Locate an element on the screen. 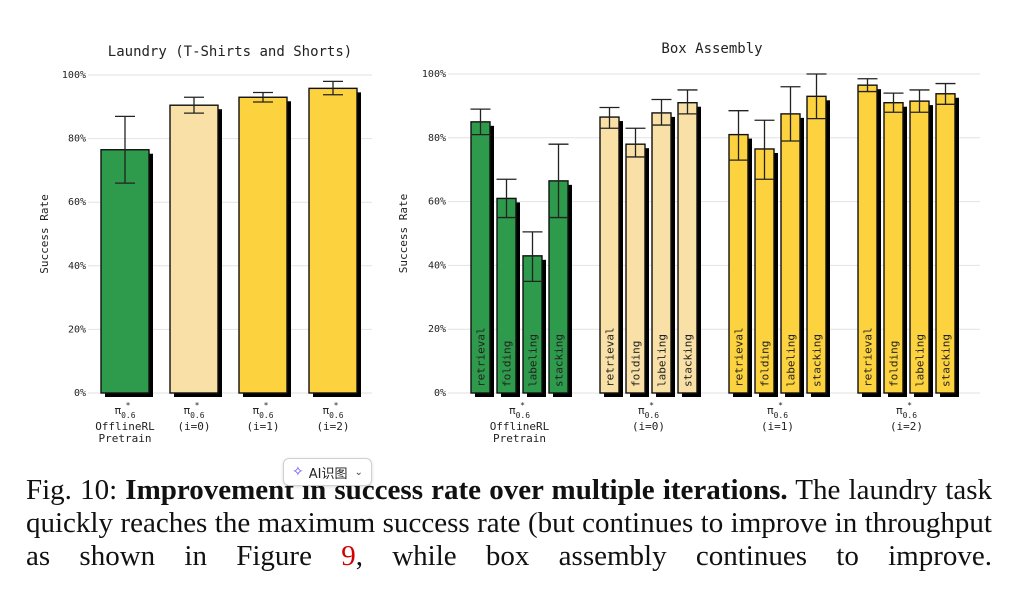  chart-title: Laundry (T-Shirts and Shorts) is located at coordinates (230, 52).